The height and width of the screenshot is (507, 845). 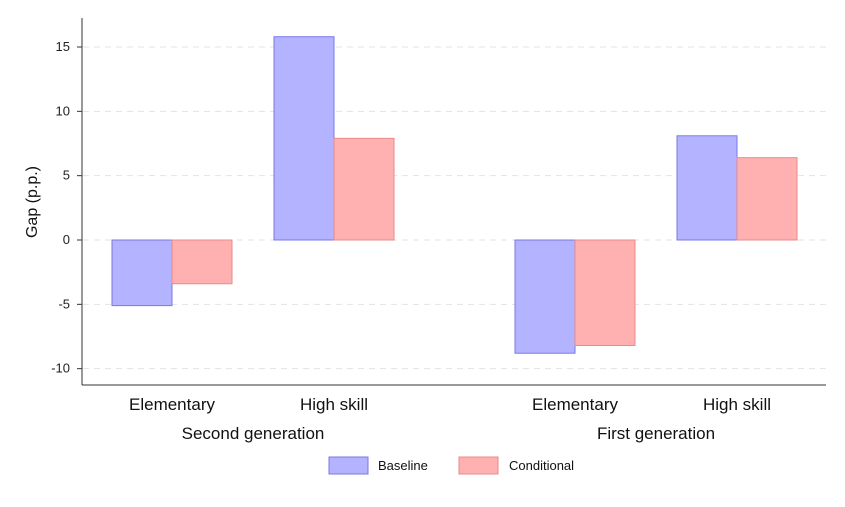 What do you see at coordinates (63, 46) in the screenshot?
I see `y-tick-label: 15` at bounding box center [63, 46].